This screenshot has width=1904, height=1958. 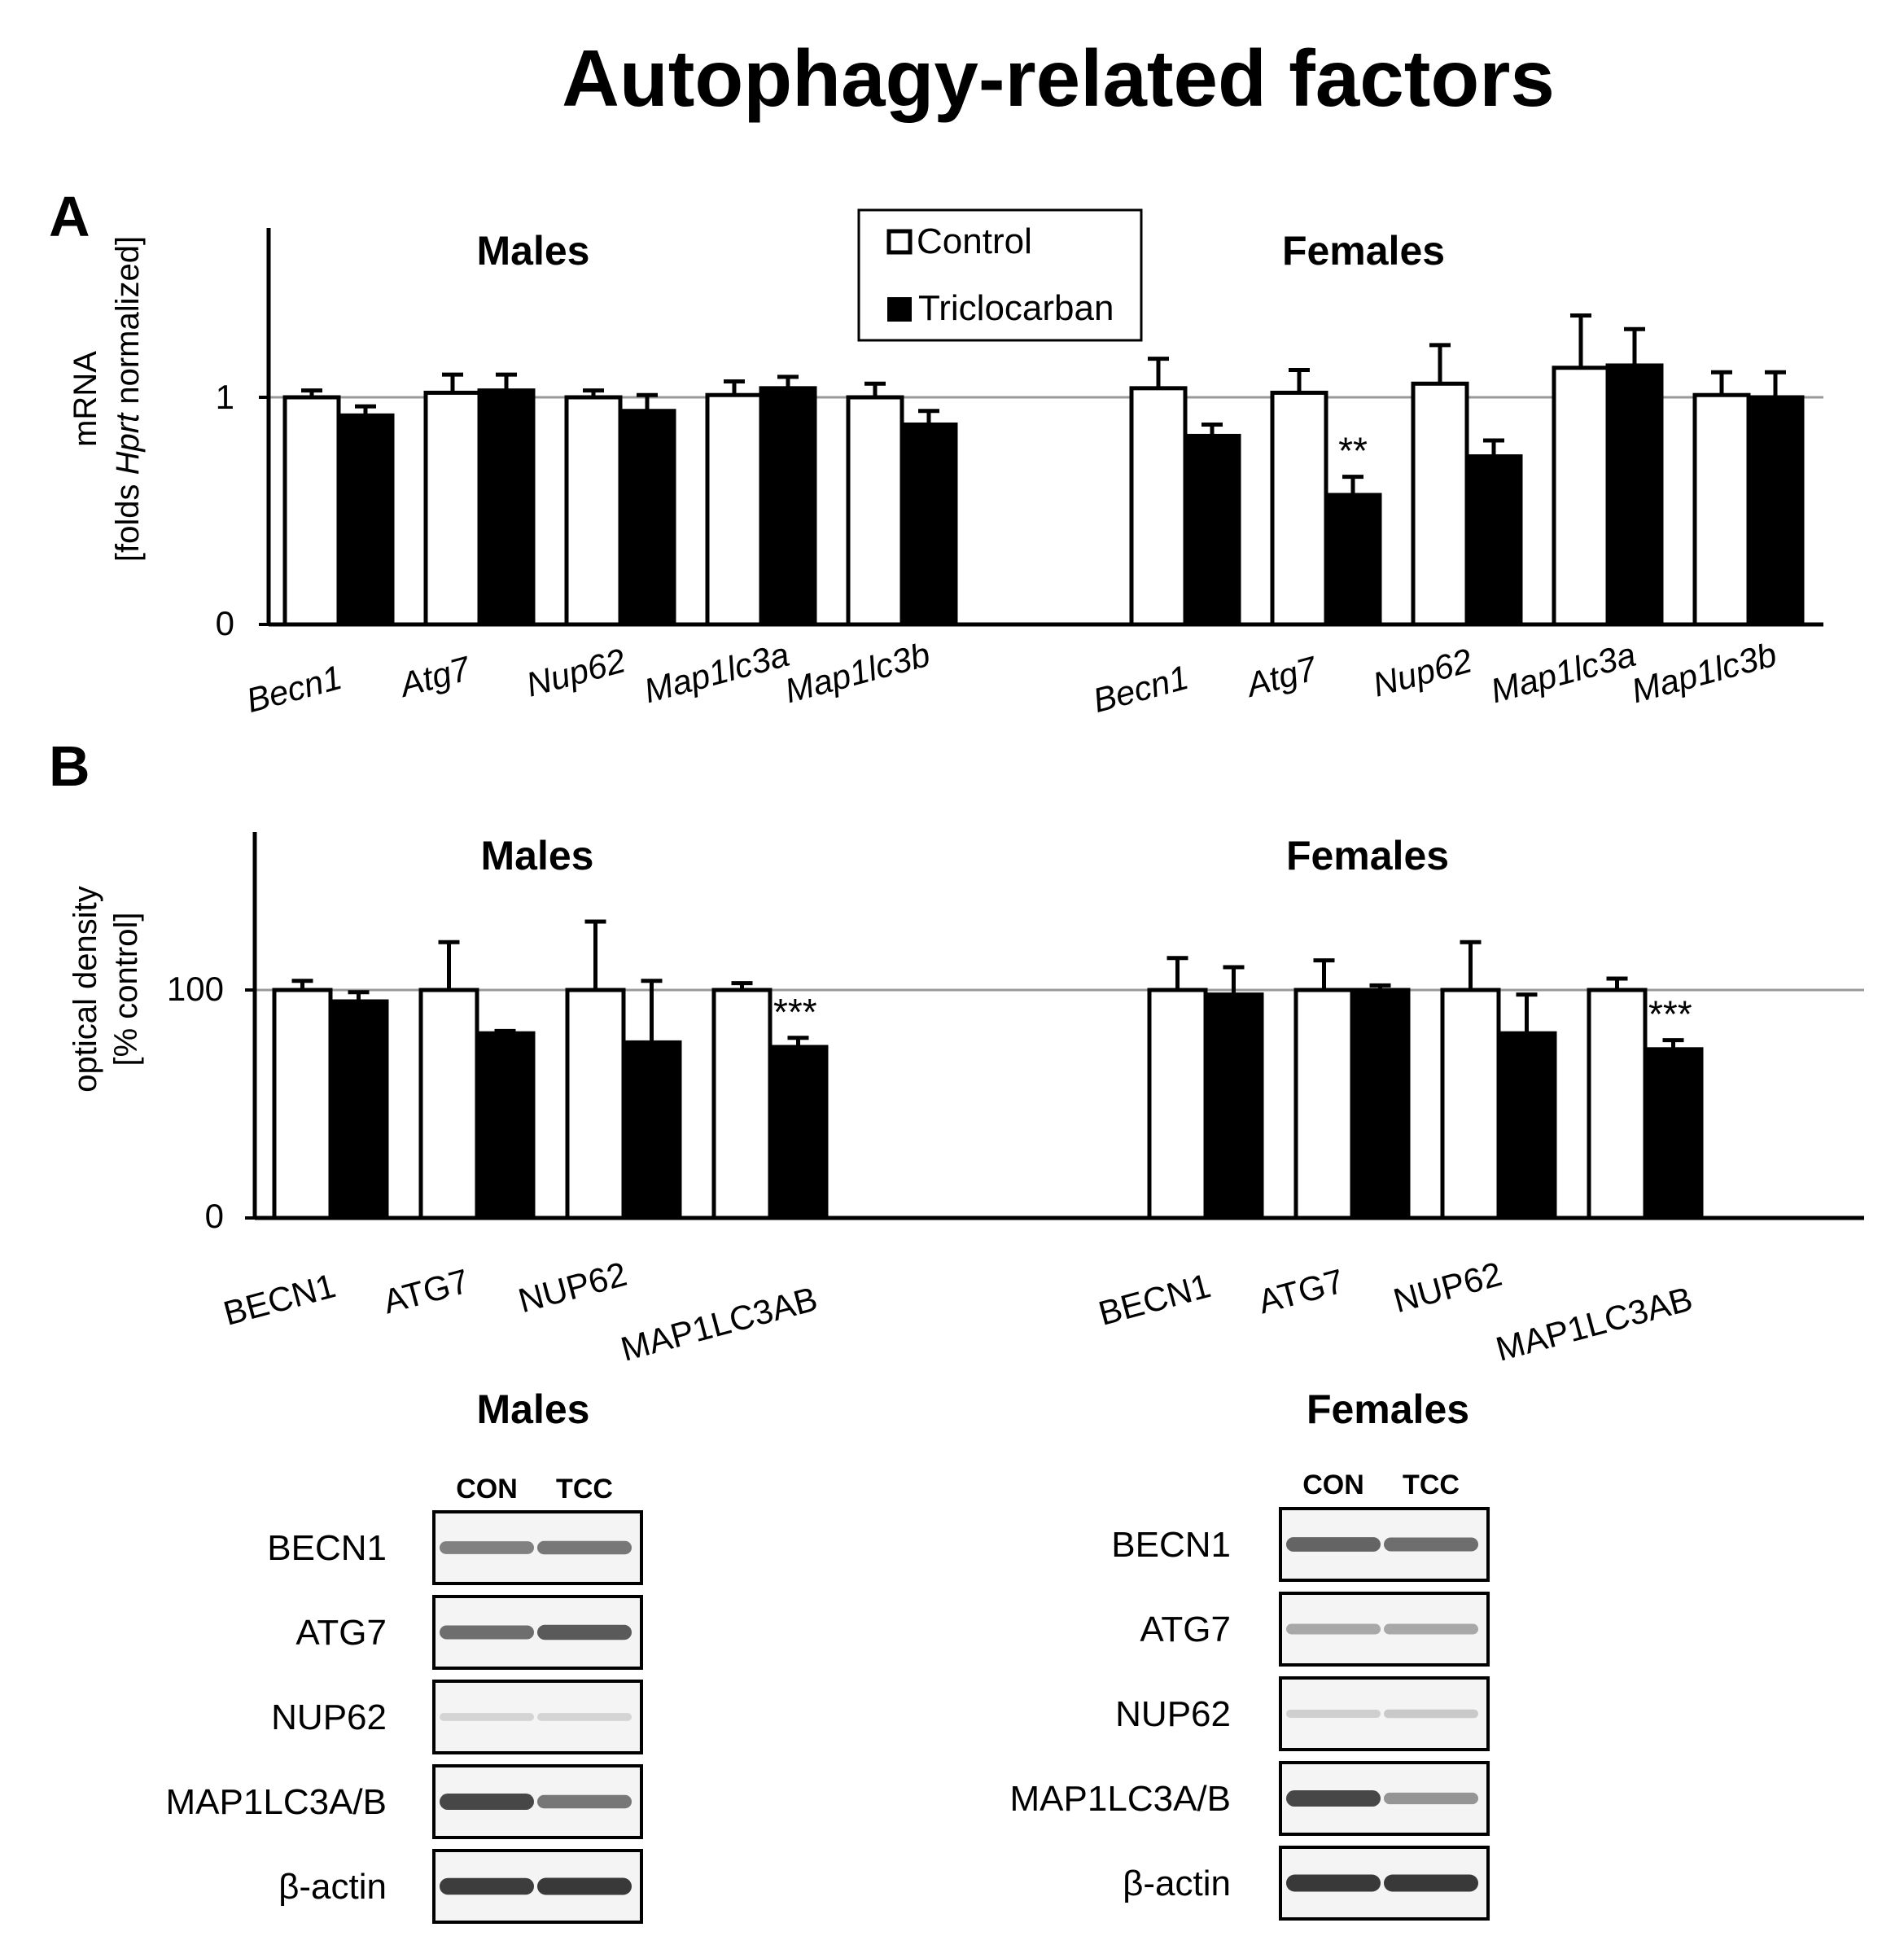 I want to click on panel-a-group-females: Females, so click(x=1364, y=251).